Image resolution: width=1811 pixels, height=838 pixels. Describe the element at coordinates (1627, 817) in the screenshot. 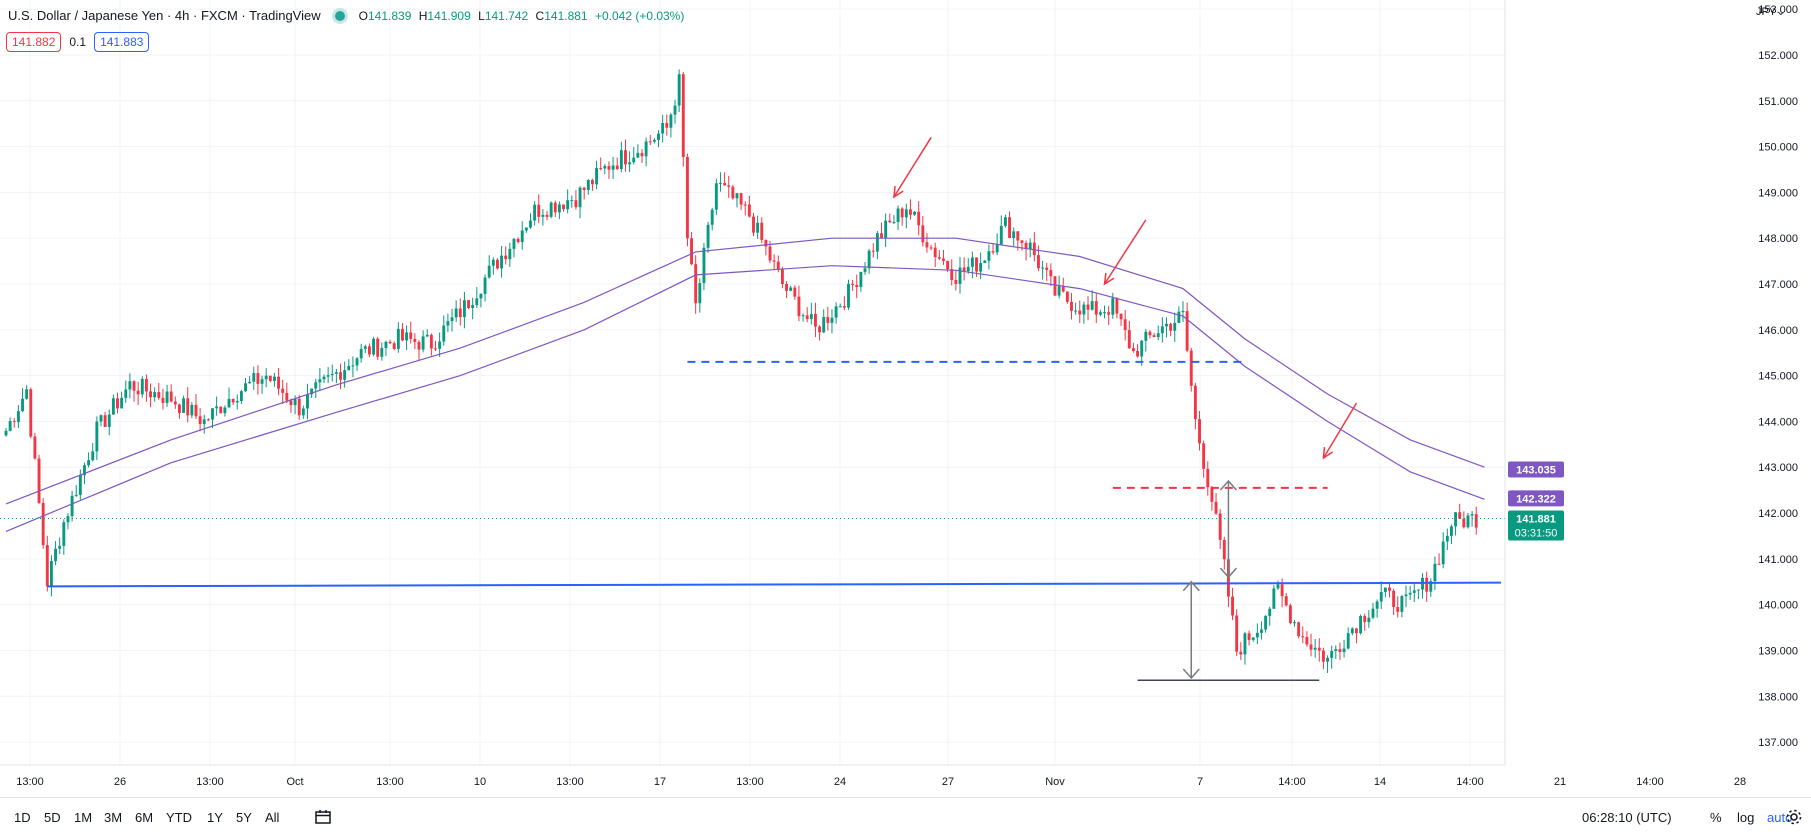

I see `utc-clock: 06:28:10 (UTC)` at that location.